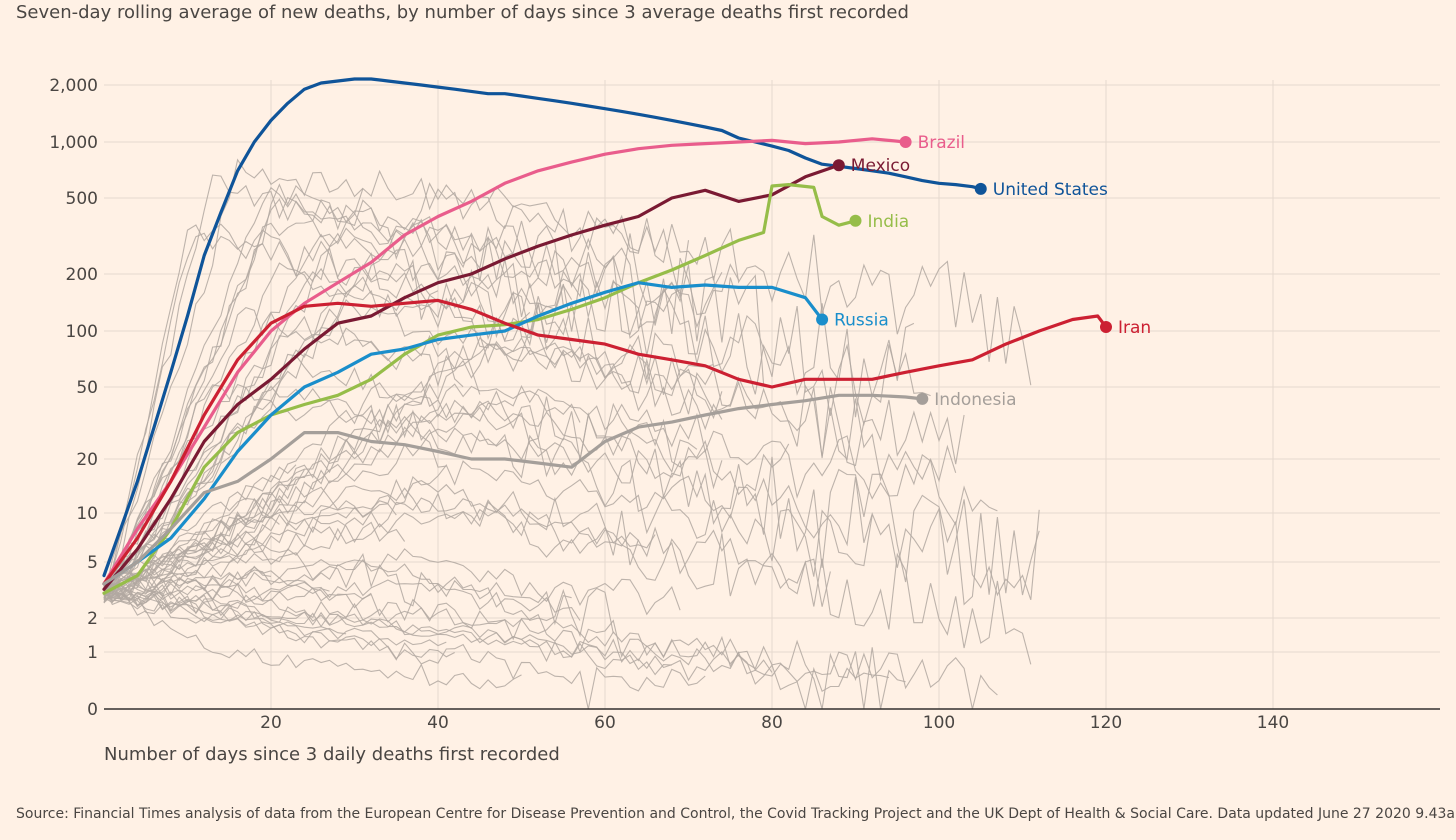  Describe the element at coordinates (1134, 328) in the screenshot. I see `series-label-iran: Iran` at that location.